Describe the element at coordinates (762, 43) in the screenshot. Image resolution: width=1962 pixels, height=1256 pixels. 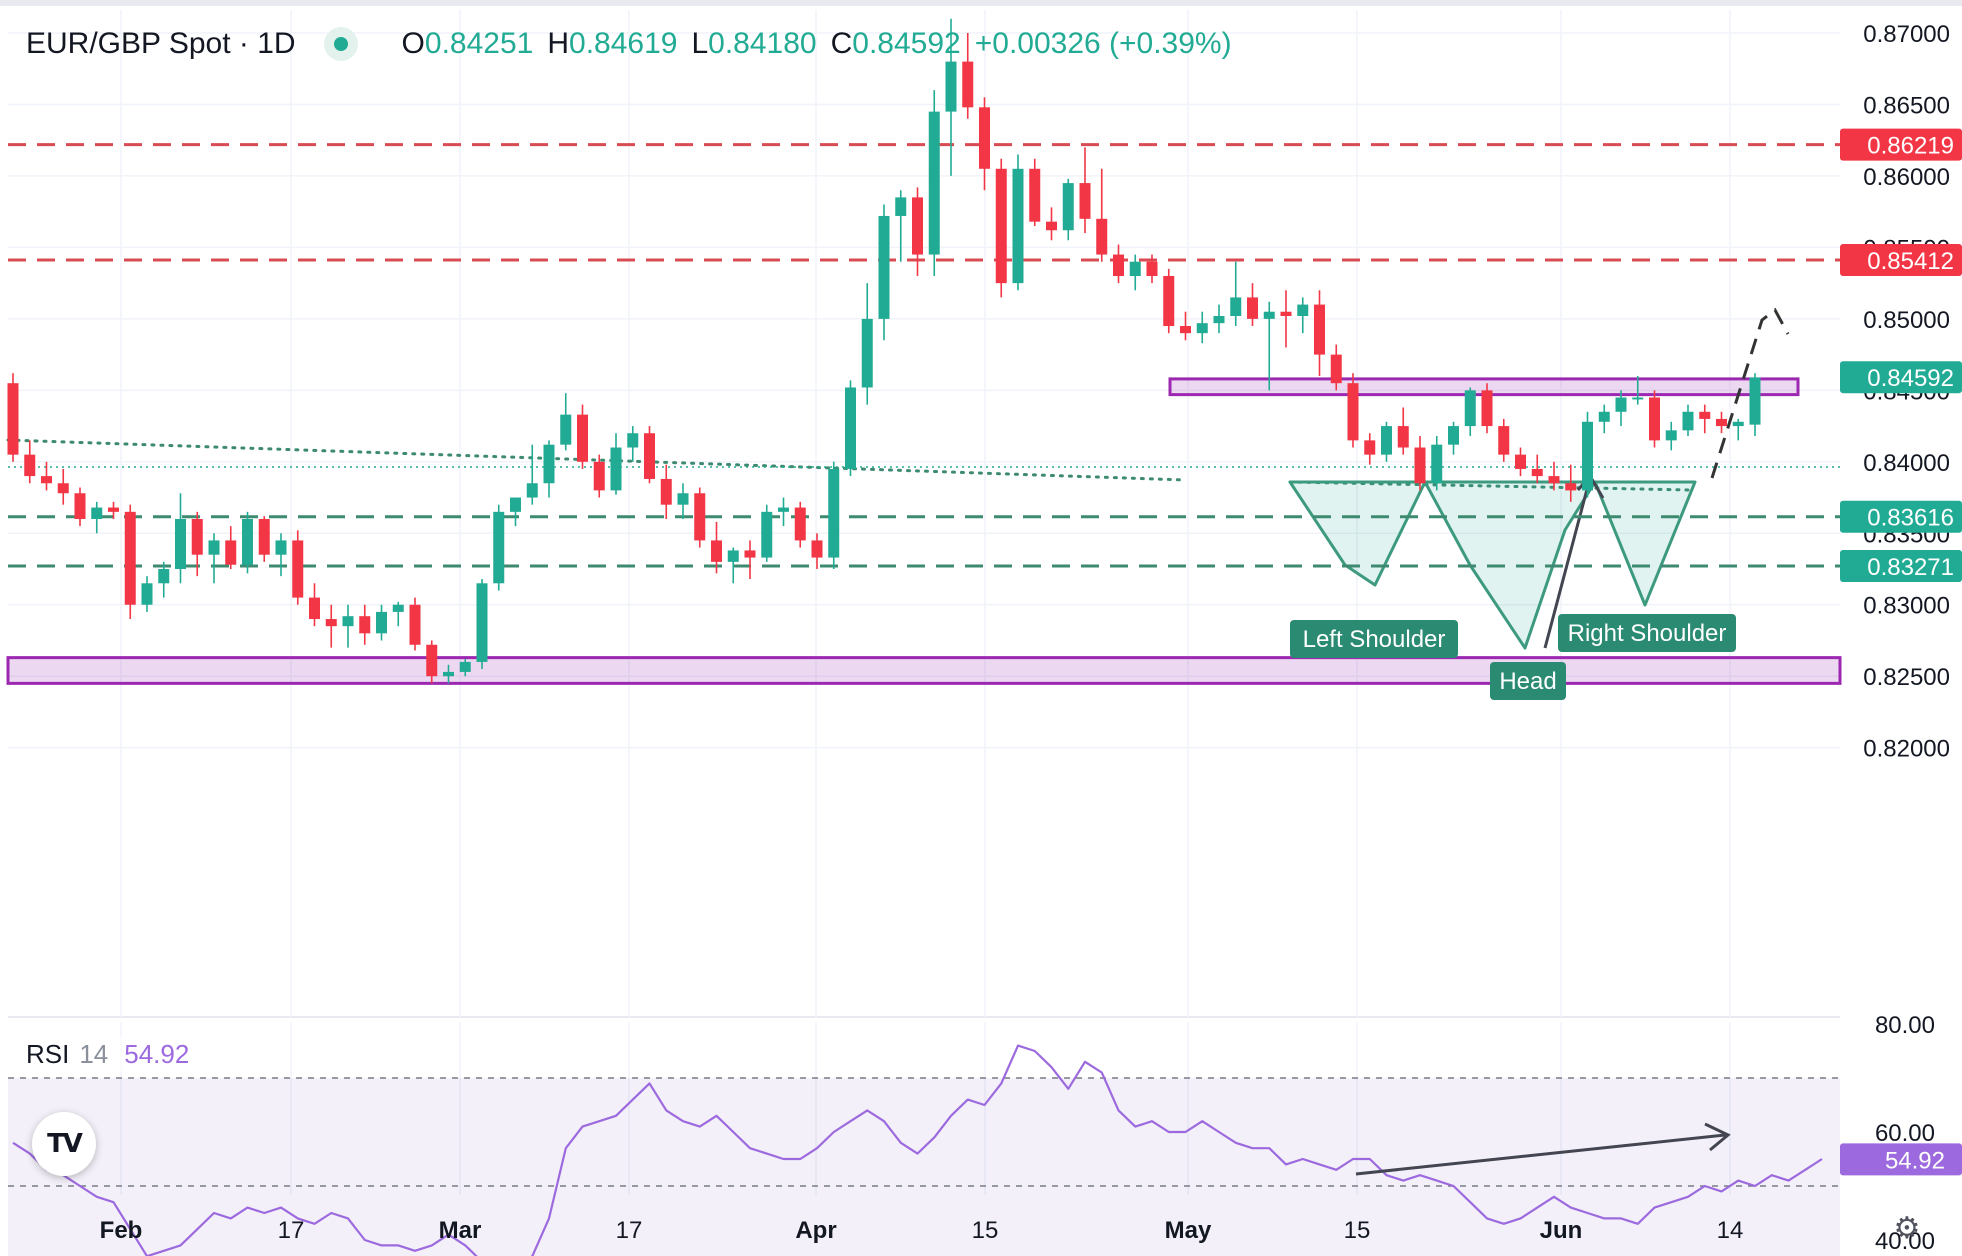
I see `low-value: 0.84180` at that location.